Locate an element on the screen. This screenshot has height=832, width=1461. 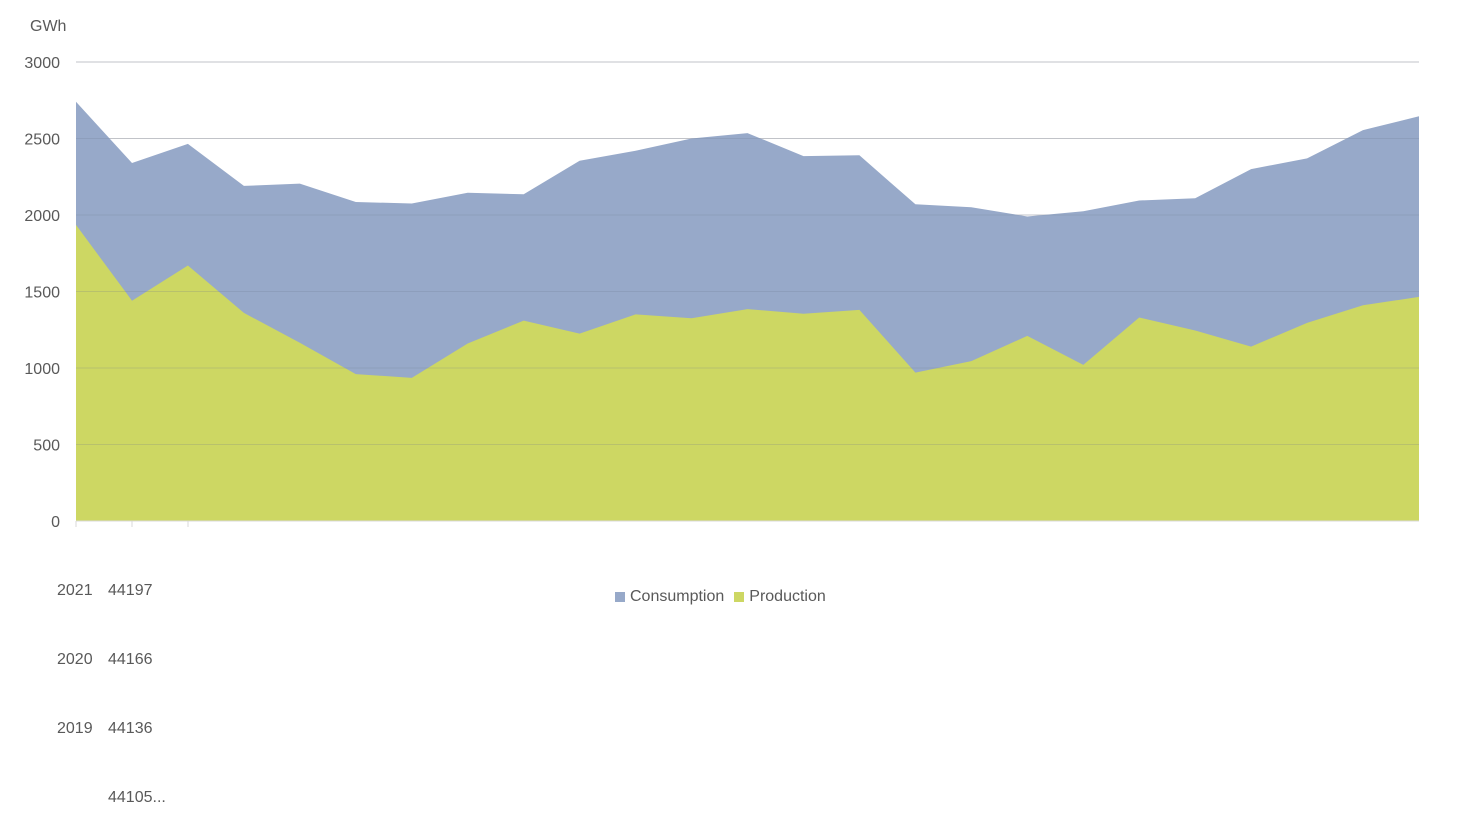
axes is located at coordinates (747, 523).